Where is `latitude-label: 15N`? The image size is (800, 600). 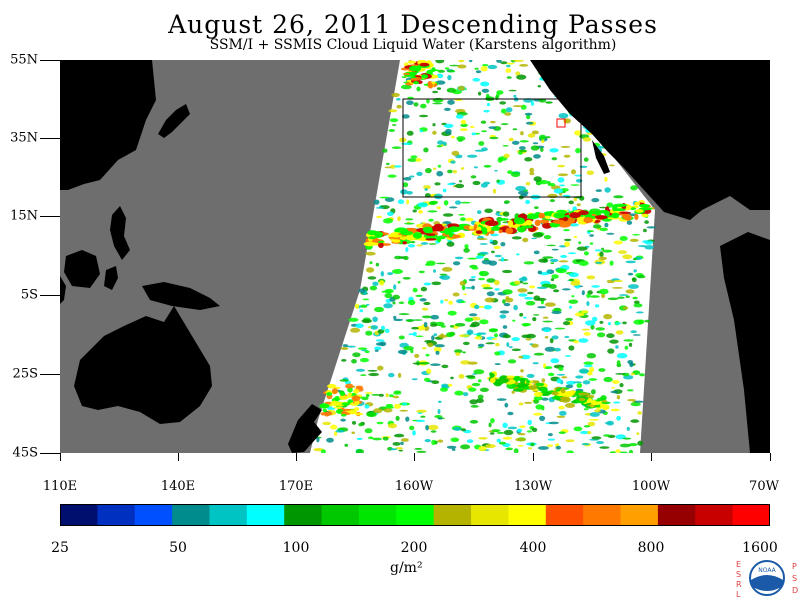
latitude-label: 15N is located at coordinates (20, 216).